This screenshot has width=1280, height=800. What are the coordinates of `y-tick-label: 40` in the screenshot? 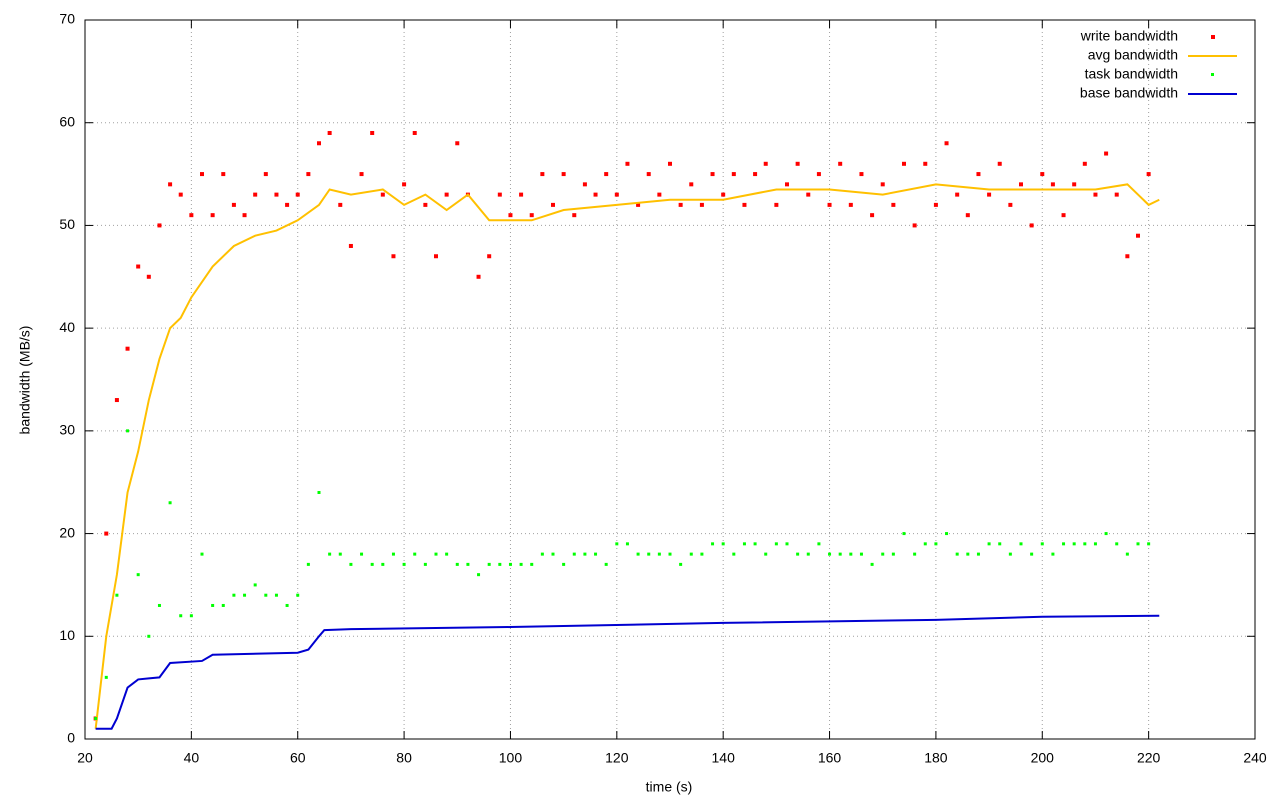 It's located at (67, 327).